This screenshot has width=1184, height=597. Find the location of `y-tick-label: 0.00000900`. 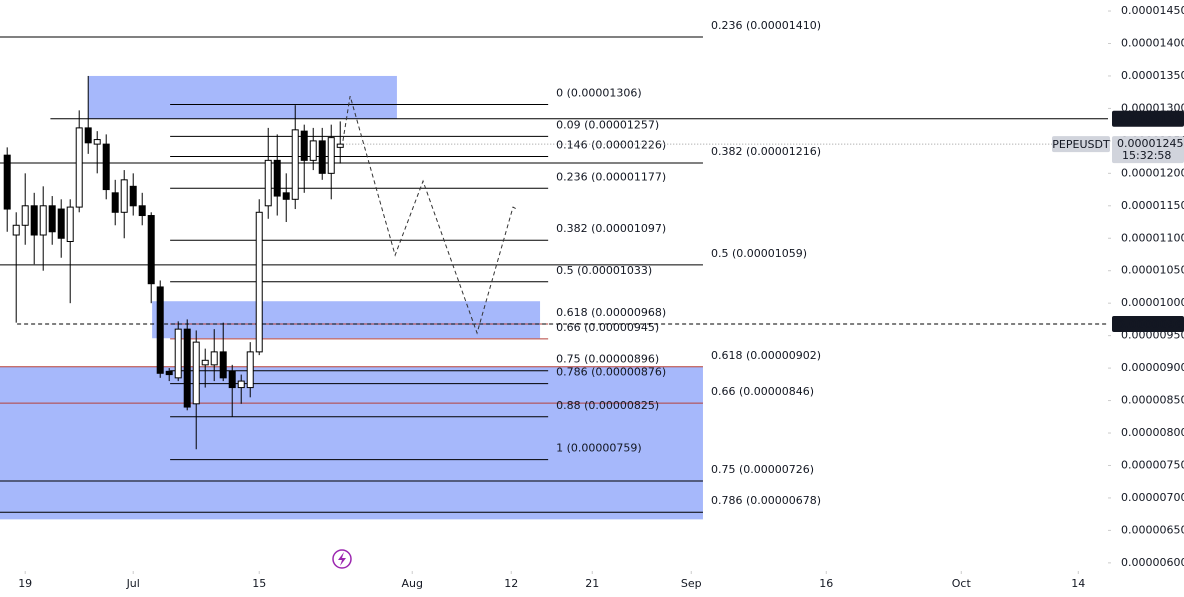

y-tick-label: 0.00000900 is located at coordinates (1152, 367).